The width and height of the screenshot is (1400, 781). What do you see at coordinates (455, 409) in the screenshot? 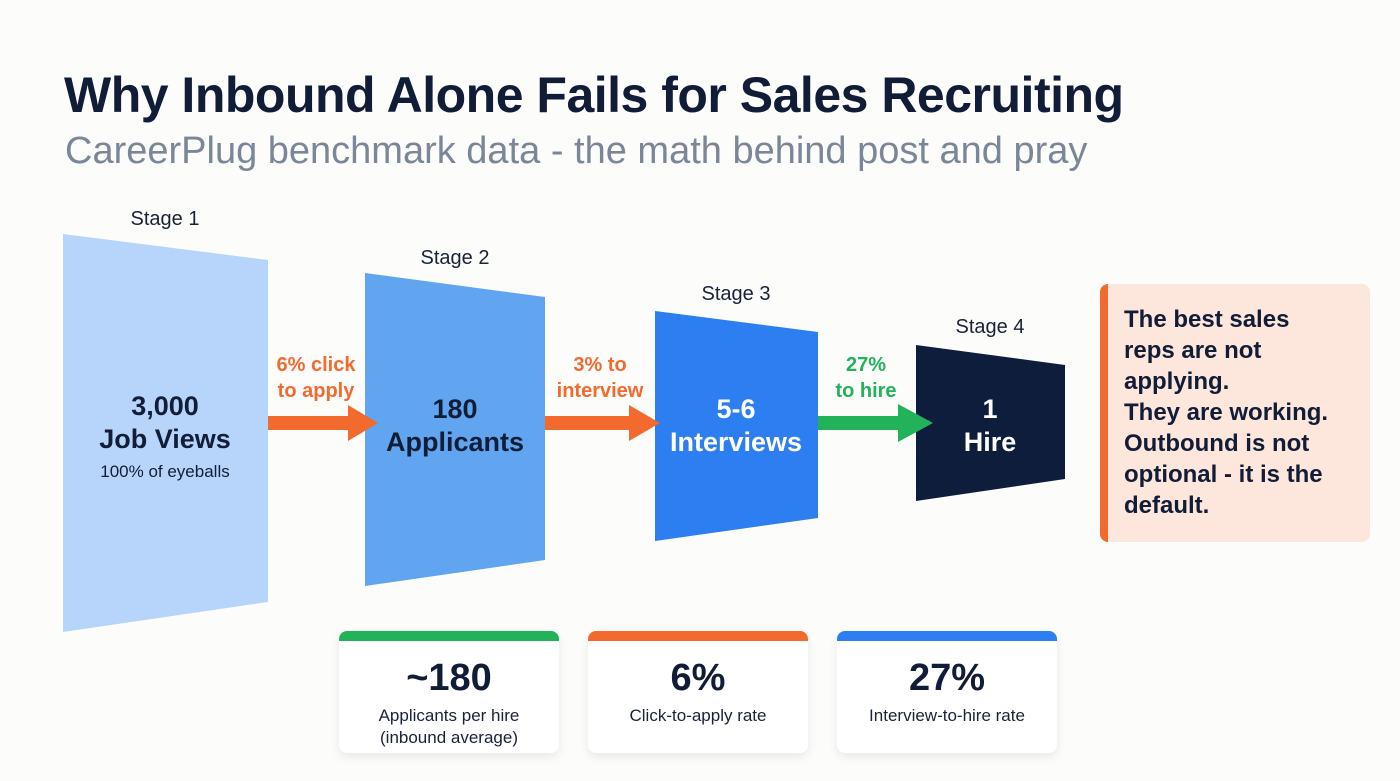
I see `stage-2-value: 180` at bounding box center [455, 409].